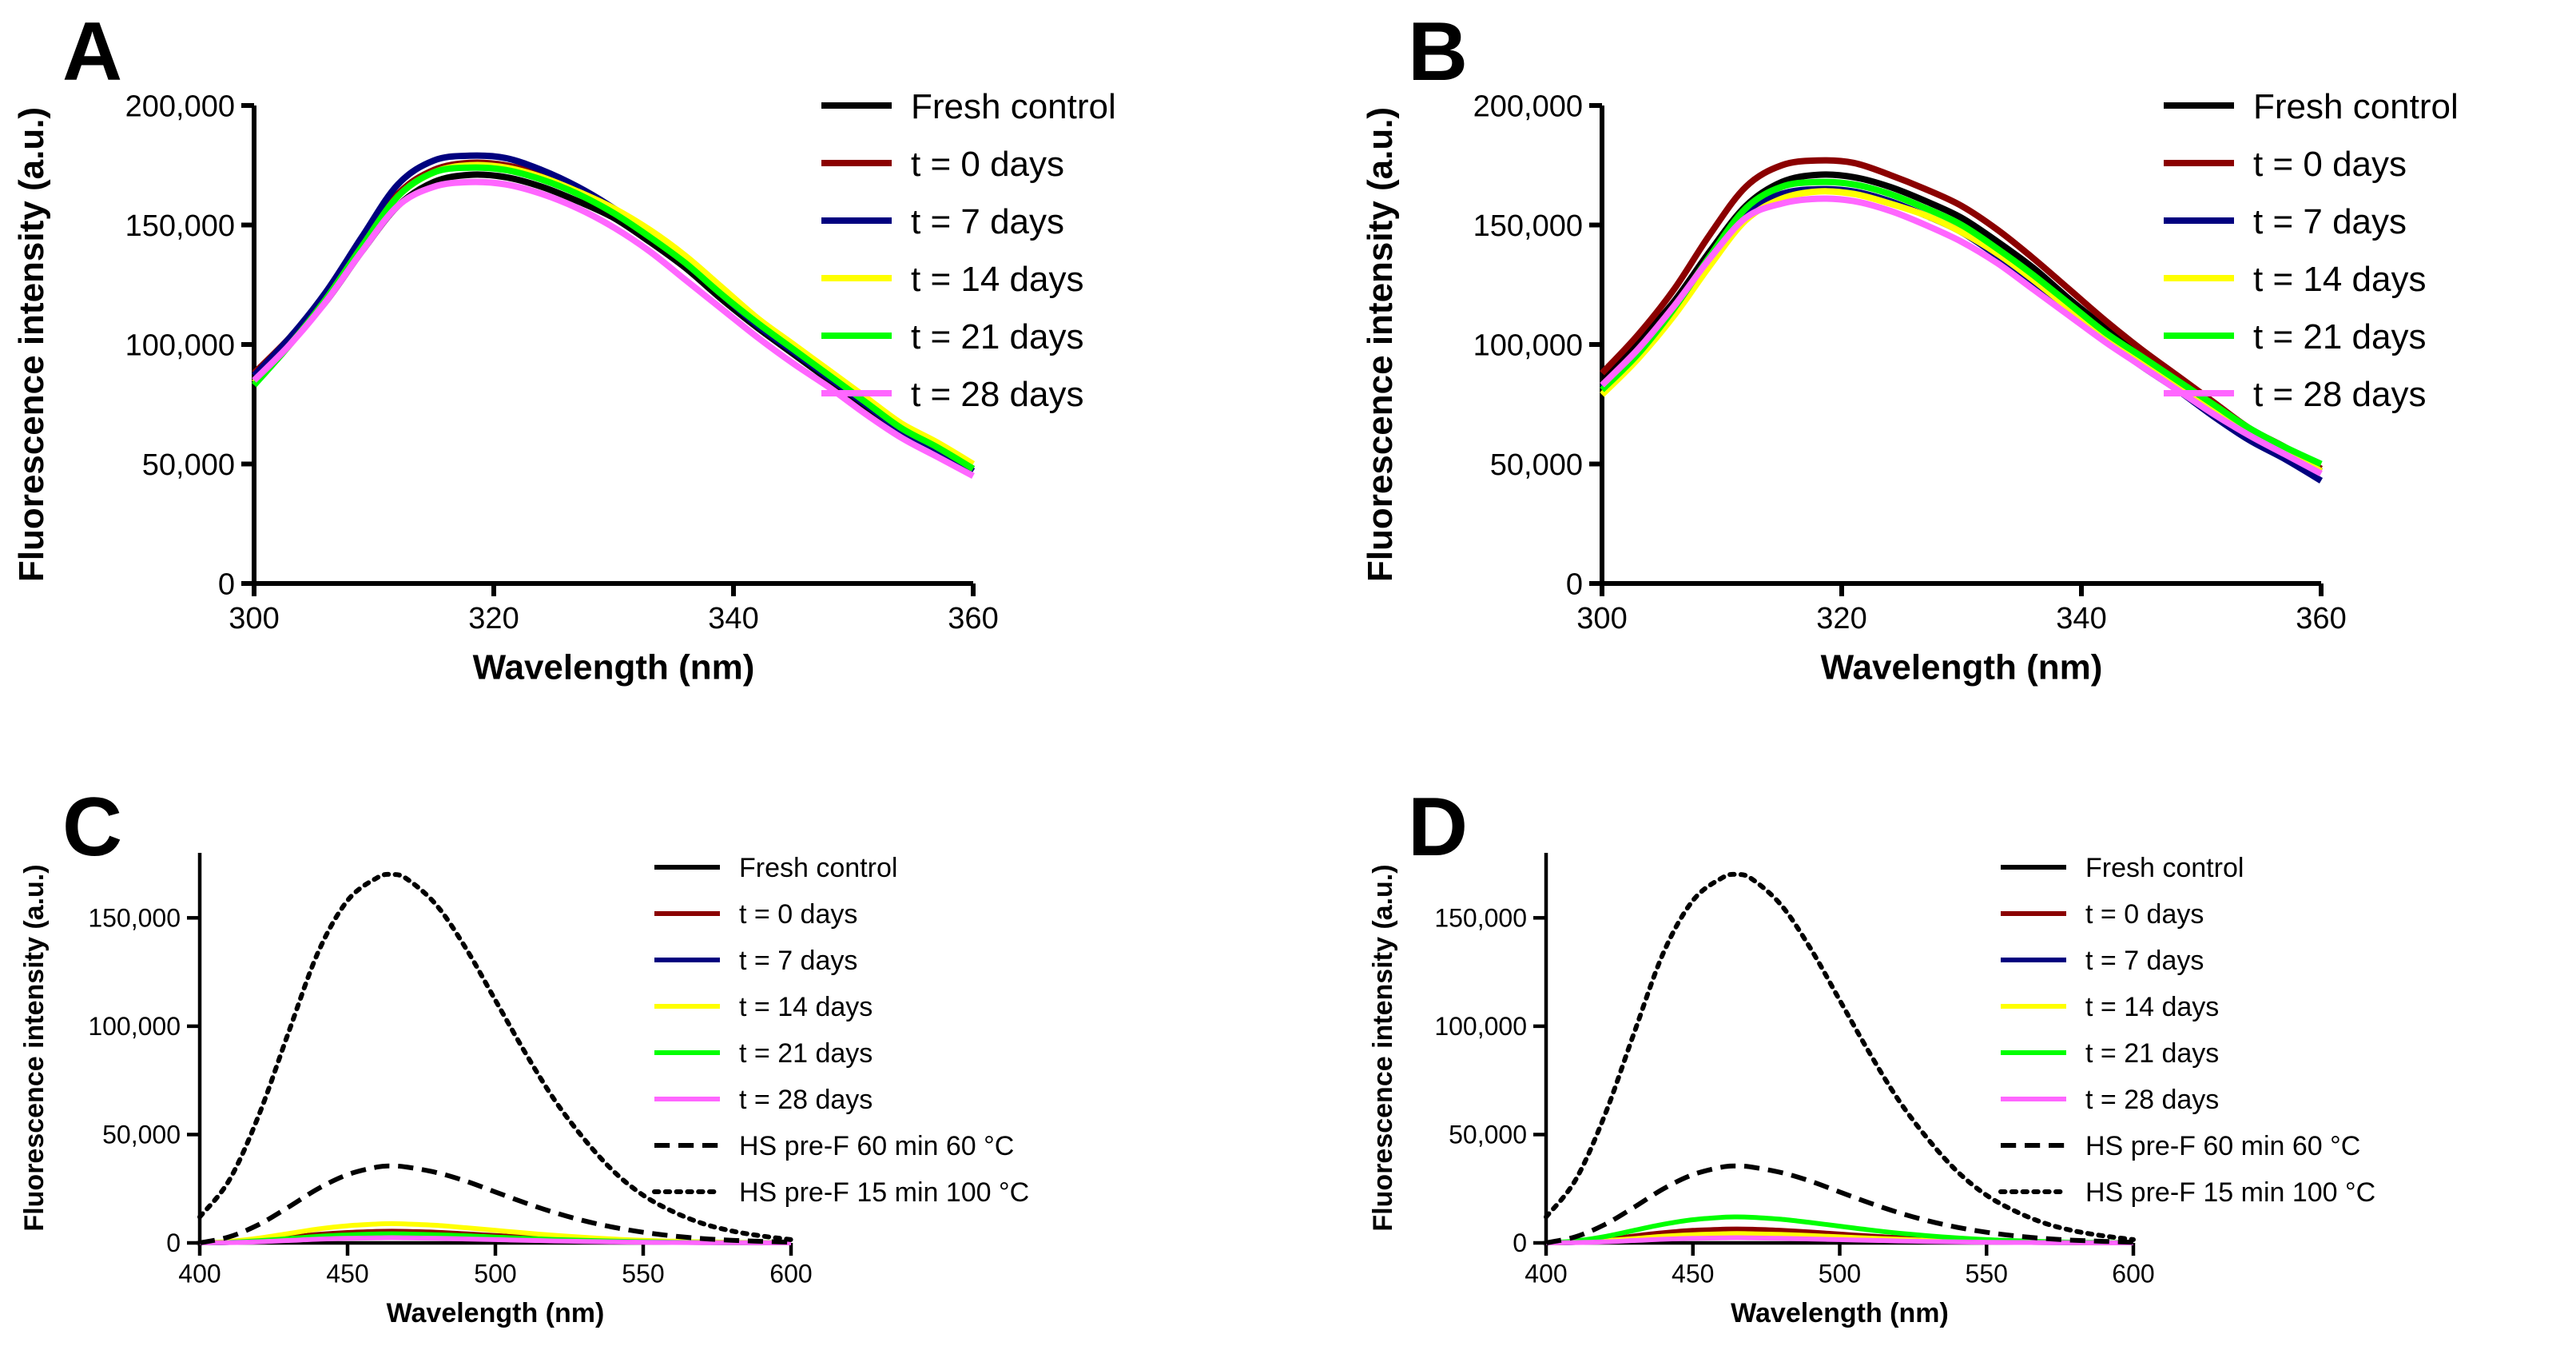 The image size is (2576, 1354). Describe the element at coordinates (92, 828) in the screenshot. I see `panel-letter-c: C` at that location.